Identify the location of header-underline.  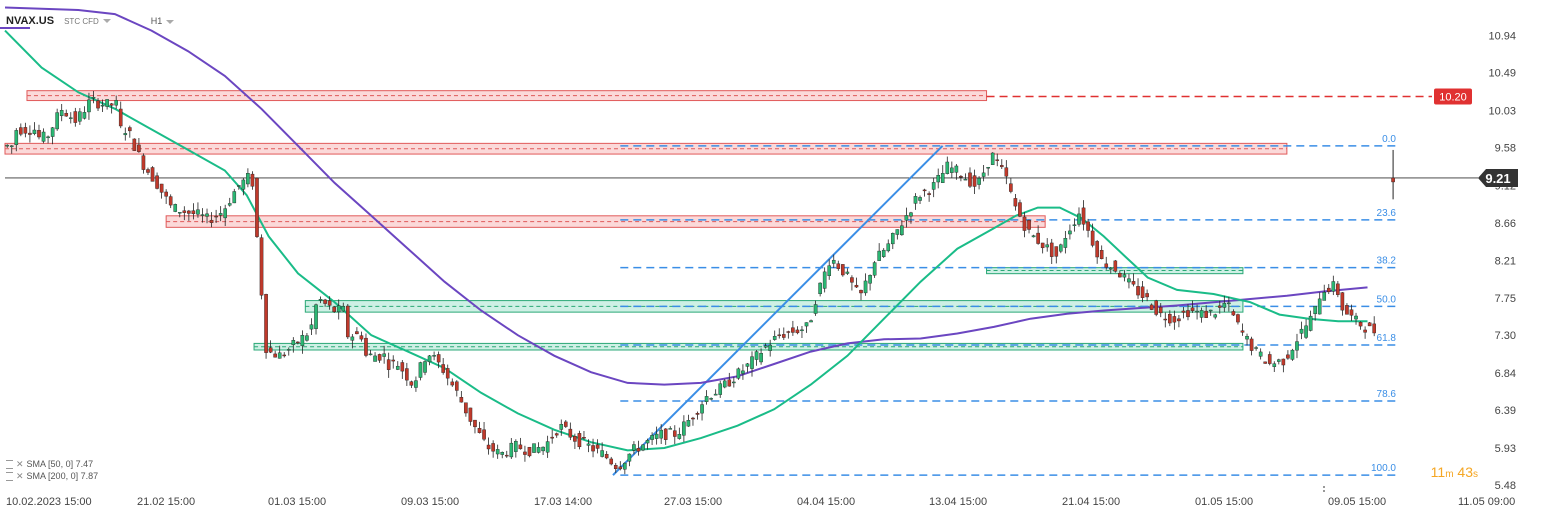
(15, 28).